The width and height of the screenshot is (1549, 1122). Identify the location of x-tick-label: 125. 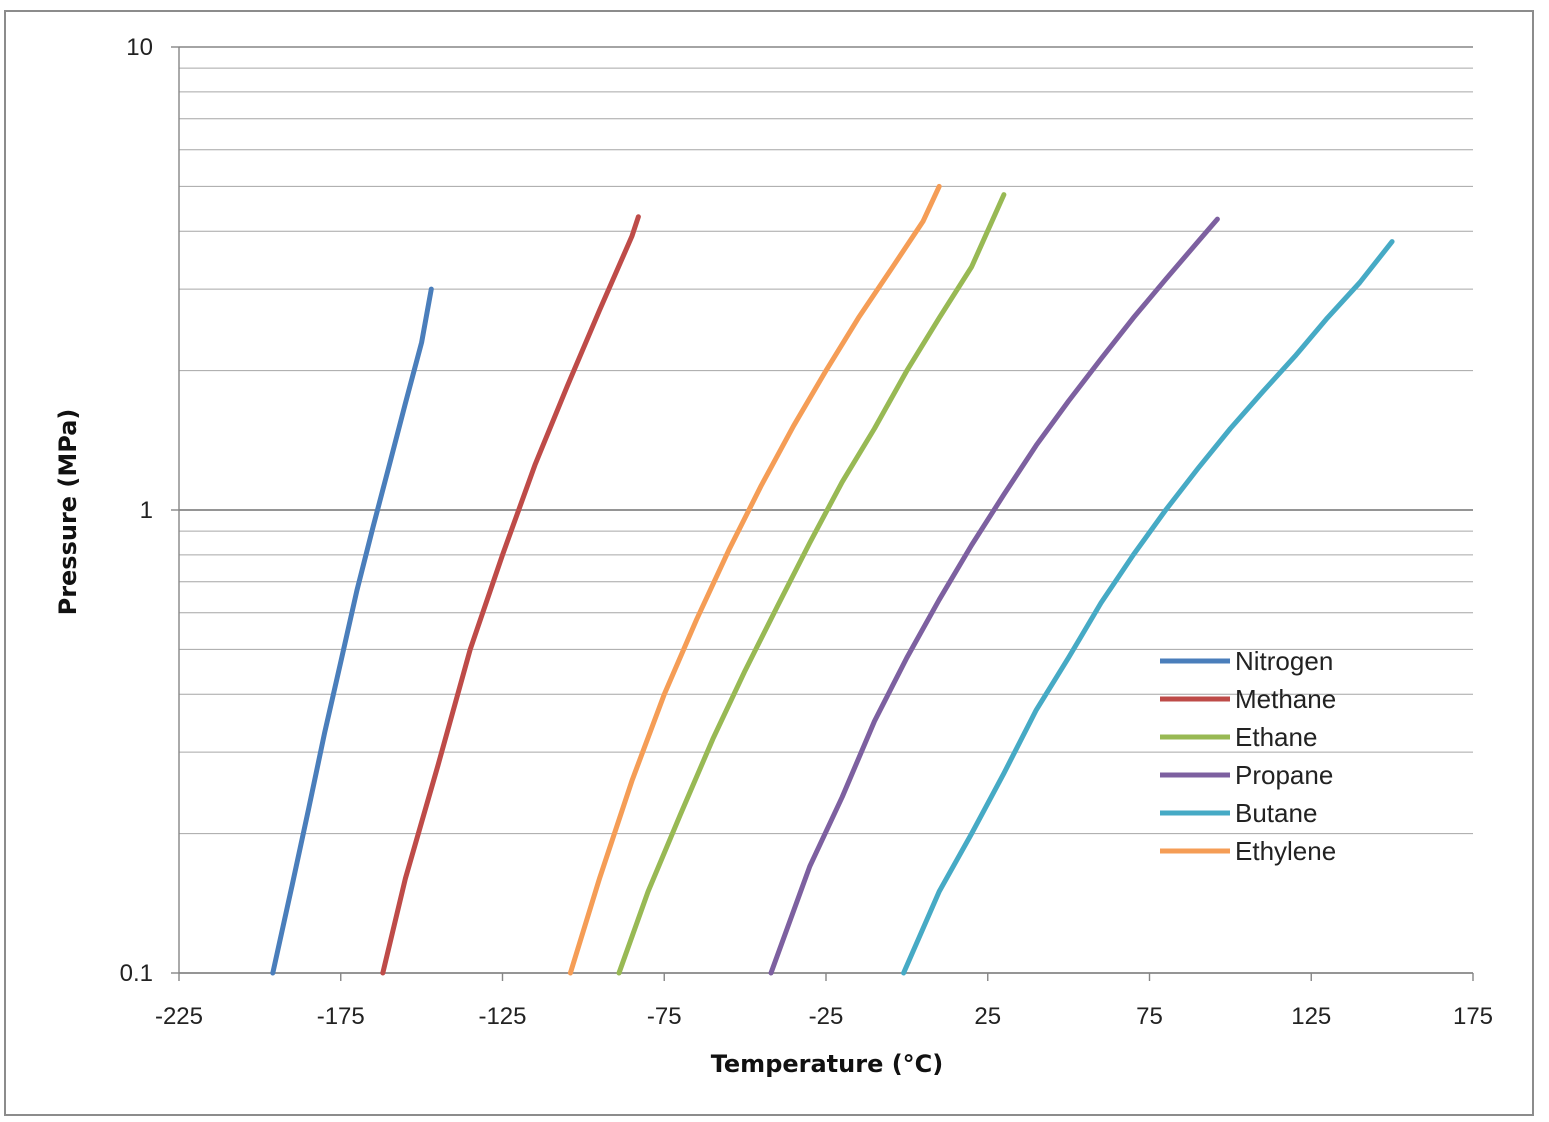
(1311, 1016).